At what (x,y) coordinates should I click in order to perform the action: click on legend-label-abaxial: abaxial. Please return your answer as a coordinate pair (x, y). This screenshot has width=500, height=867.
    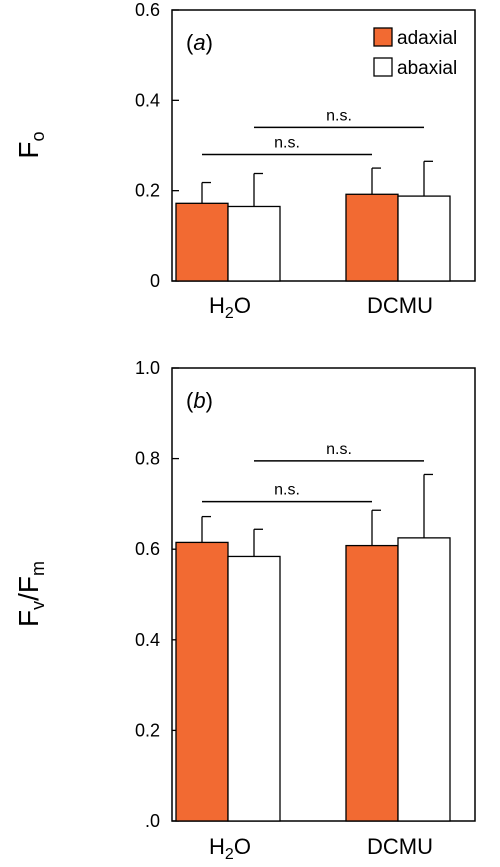
    Looking at the image, I should click on (427, 68).